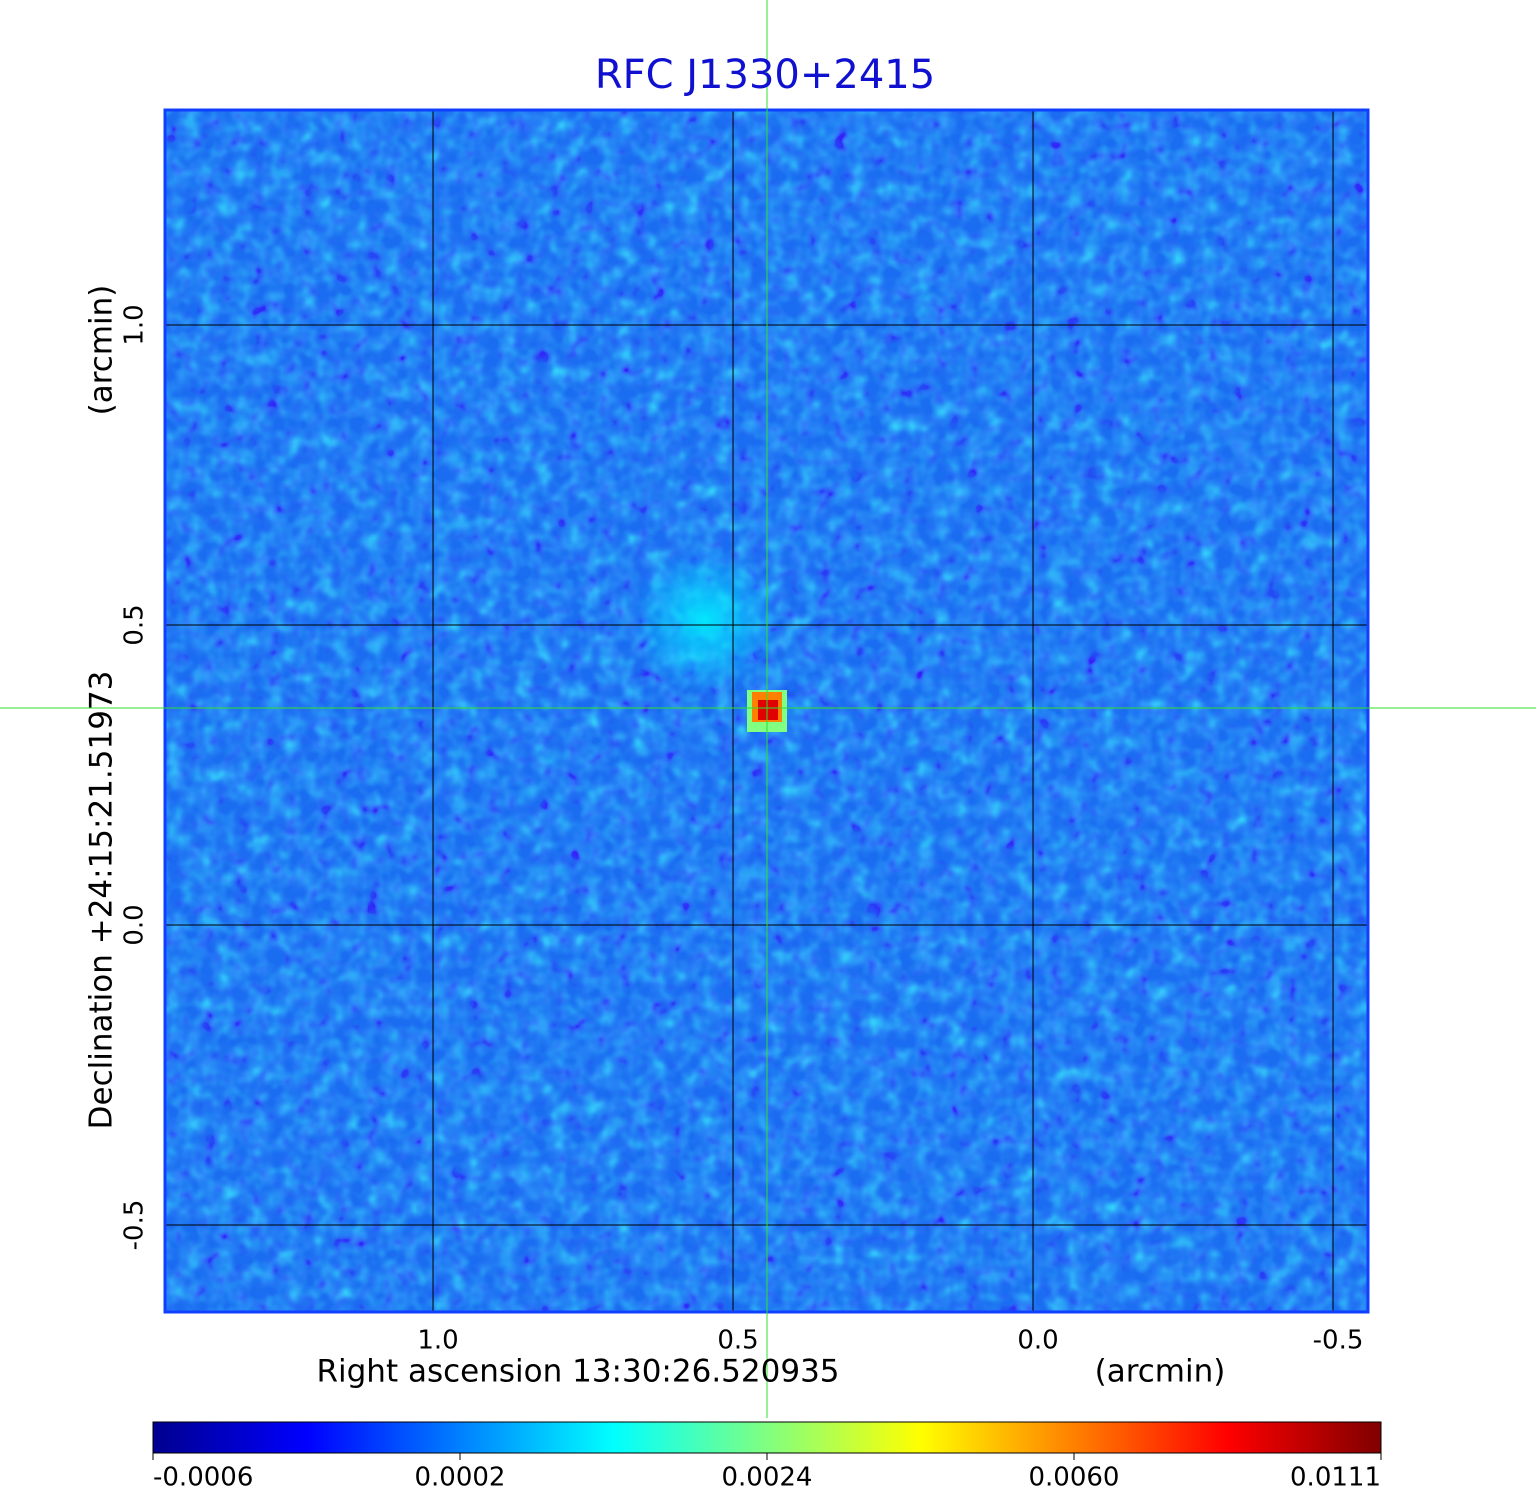 Image resolution: width=1536 pixels, height=1511 pixels. Describe the element at coordinates (203, 1478) in the screenshot. I see `colorbar-tick-label: -0.0006` at that location.